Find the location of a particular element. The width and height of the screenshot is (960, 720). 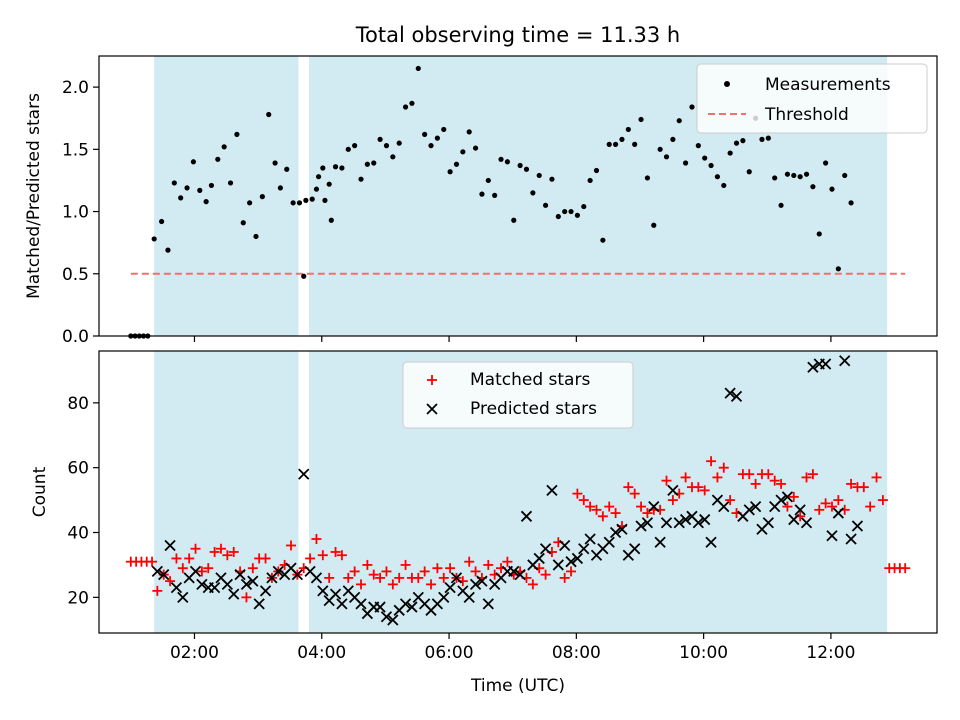

top-legend-box is located at coordinates (812, 98).